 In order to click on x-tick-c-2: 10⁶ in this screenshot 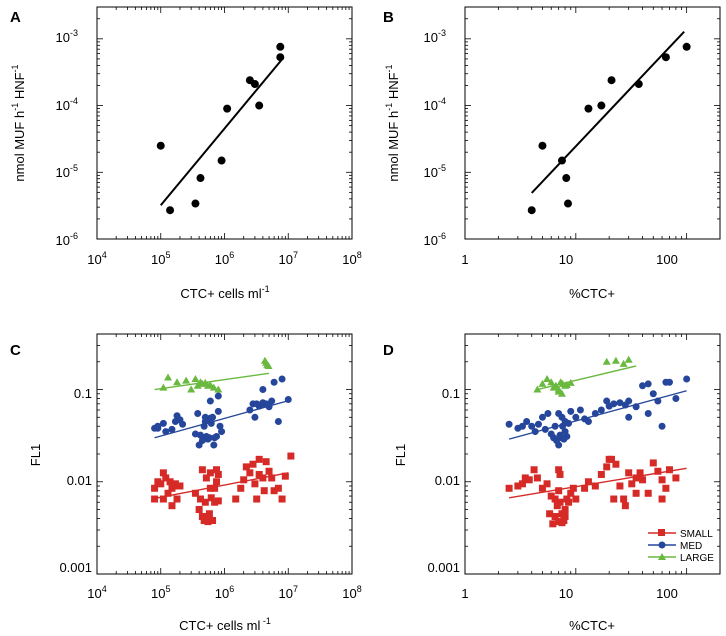, I will do `click(224, 592)`.